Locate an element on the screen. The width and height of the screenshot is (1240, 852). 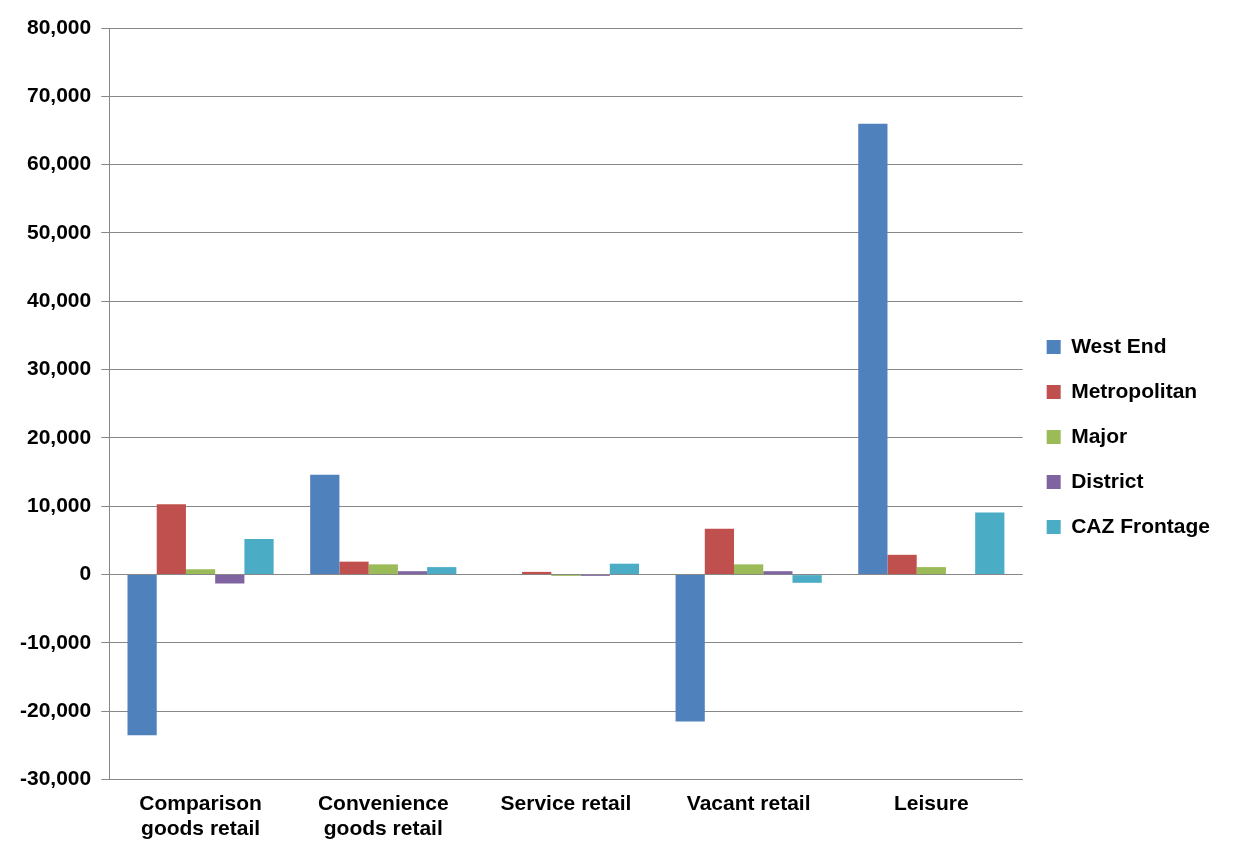
x-tick-label: Convenience goods retail is located at coordinates (383, 815).